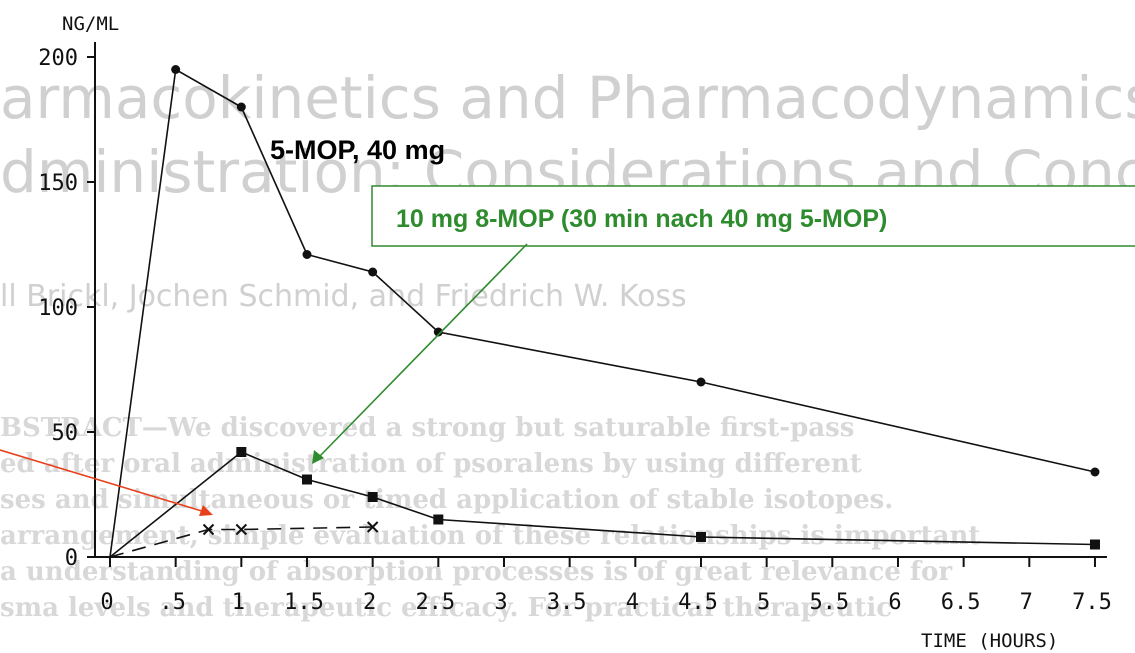 The image size is (1135, 653). What do you see at coordinates (71, 558) in the screenshot?
I see `y-tick-label: 0` at bounding box center [71, 558].